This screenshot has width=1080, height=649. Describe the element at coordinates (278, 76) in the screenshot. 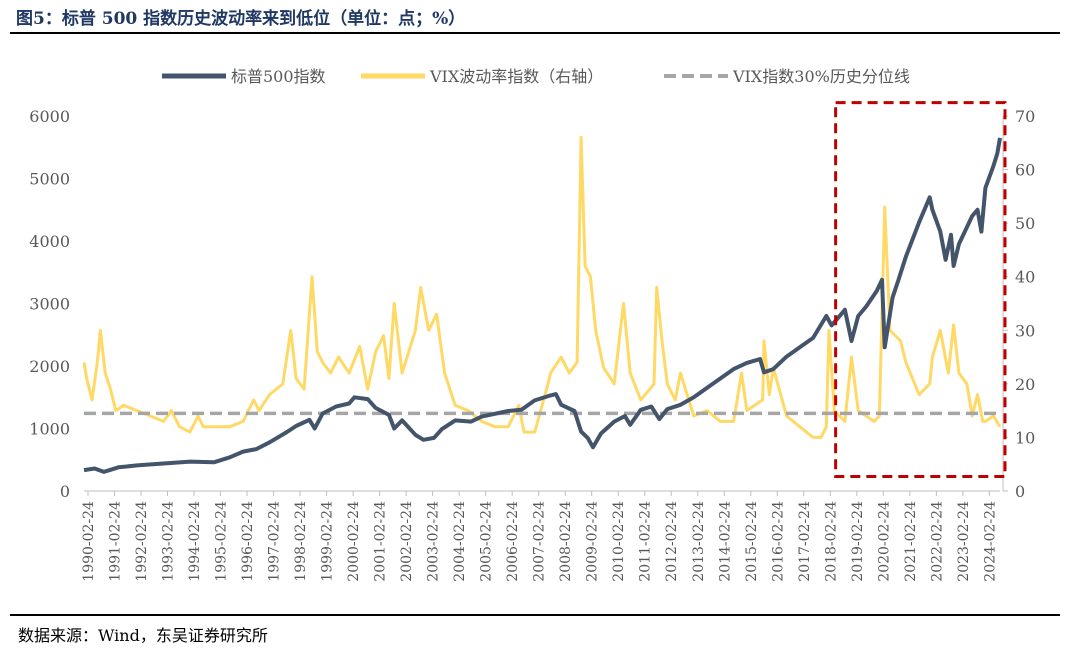

I see `legend-sp500-label: 标普500指数` at that location.